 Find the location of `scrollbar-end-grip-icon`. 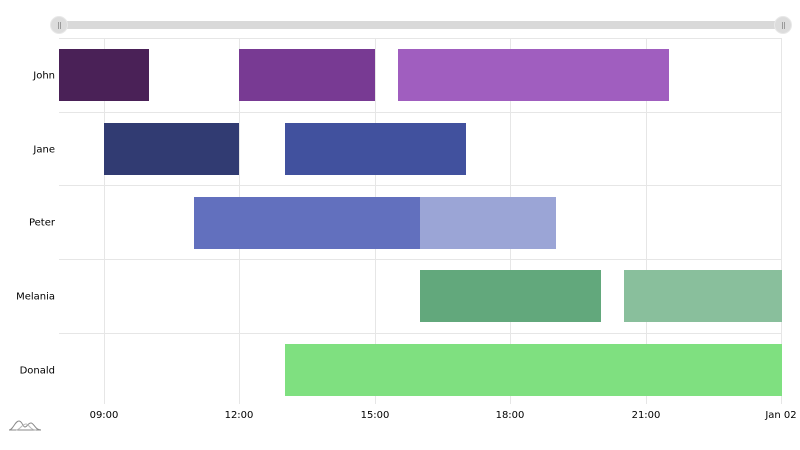

scrollbar-end-grip-icon is located at coordinates (783, 25).